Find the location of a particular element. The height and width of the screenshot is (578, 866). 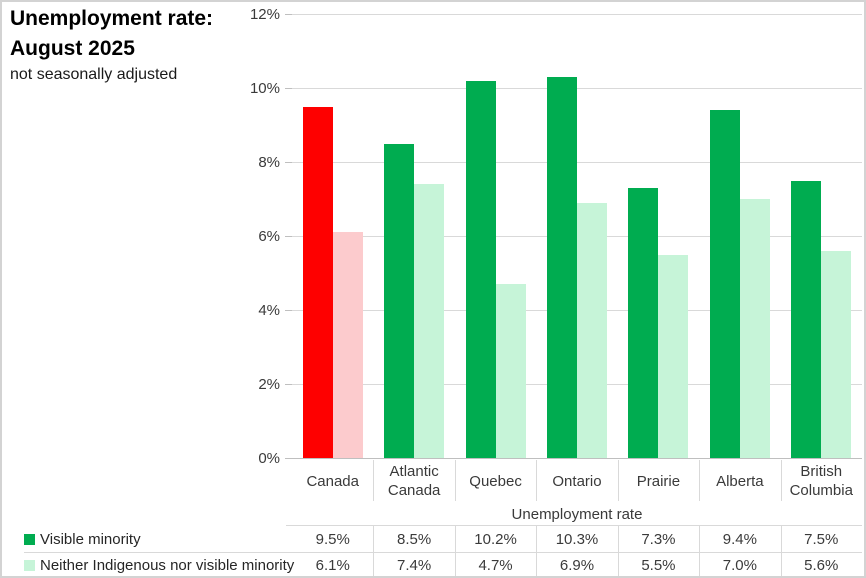

x-category-label-british-columbia: British Columbia is located at coordinates (821, 481).